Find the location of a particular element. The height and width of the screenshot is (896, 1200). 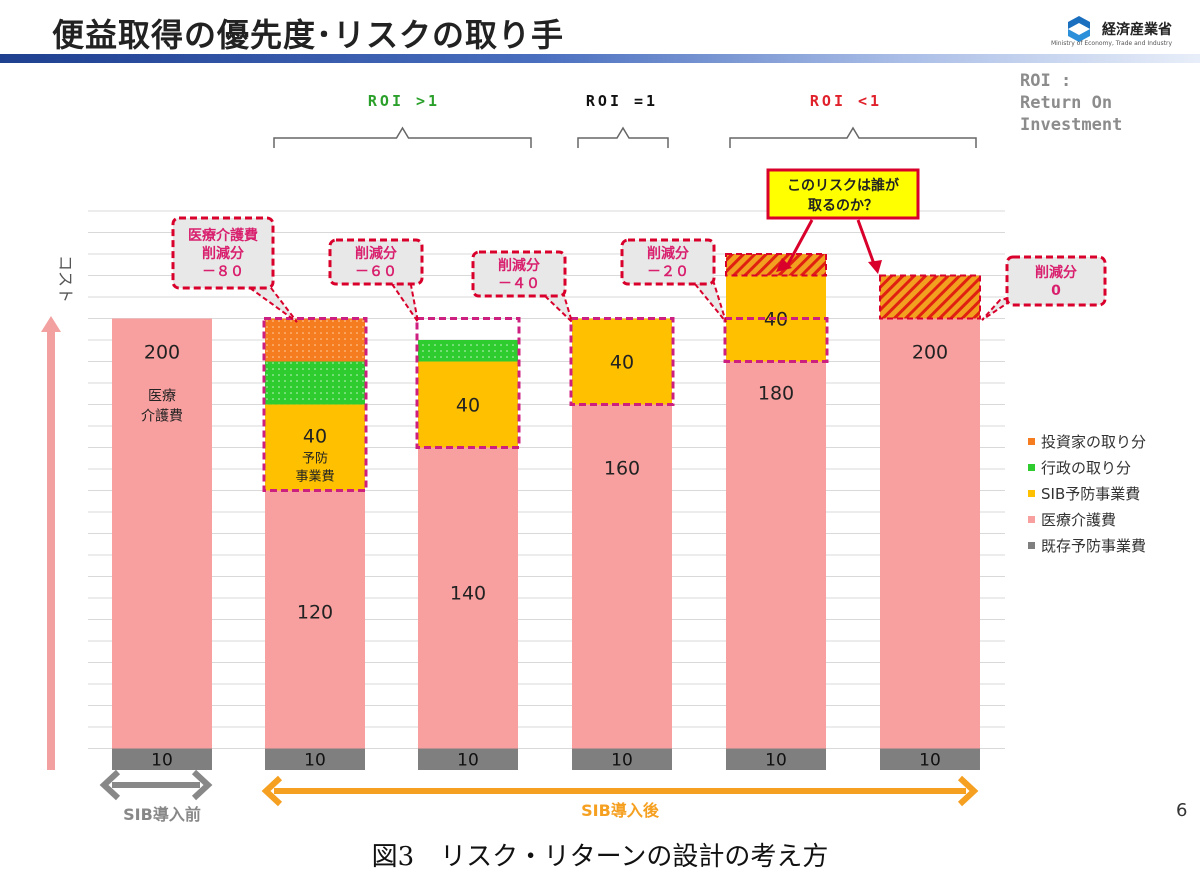

bar-risk is located at coordinates (930, 297).